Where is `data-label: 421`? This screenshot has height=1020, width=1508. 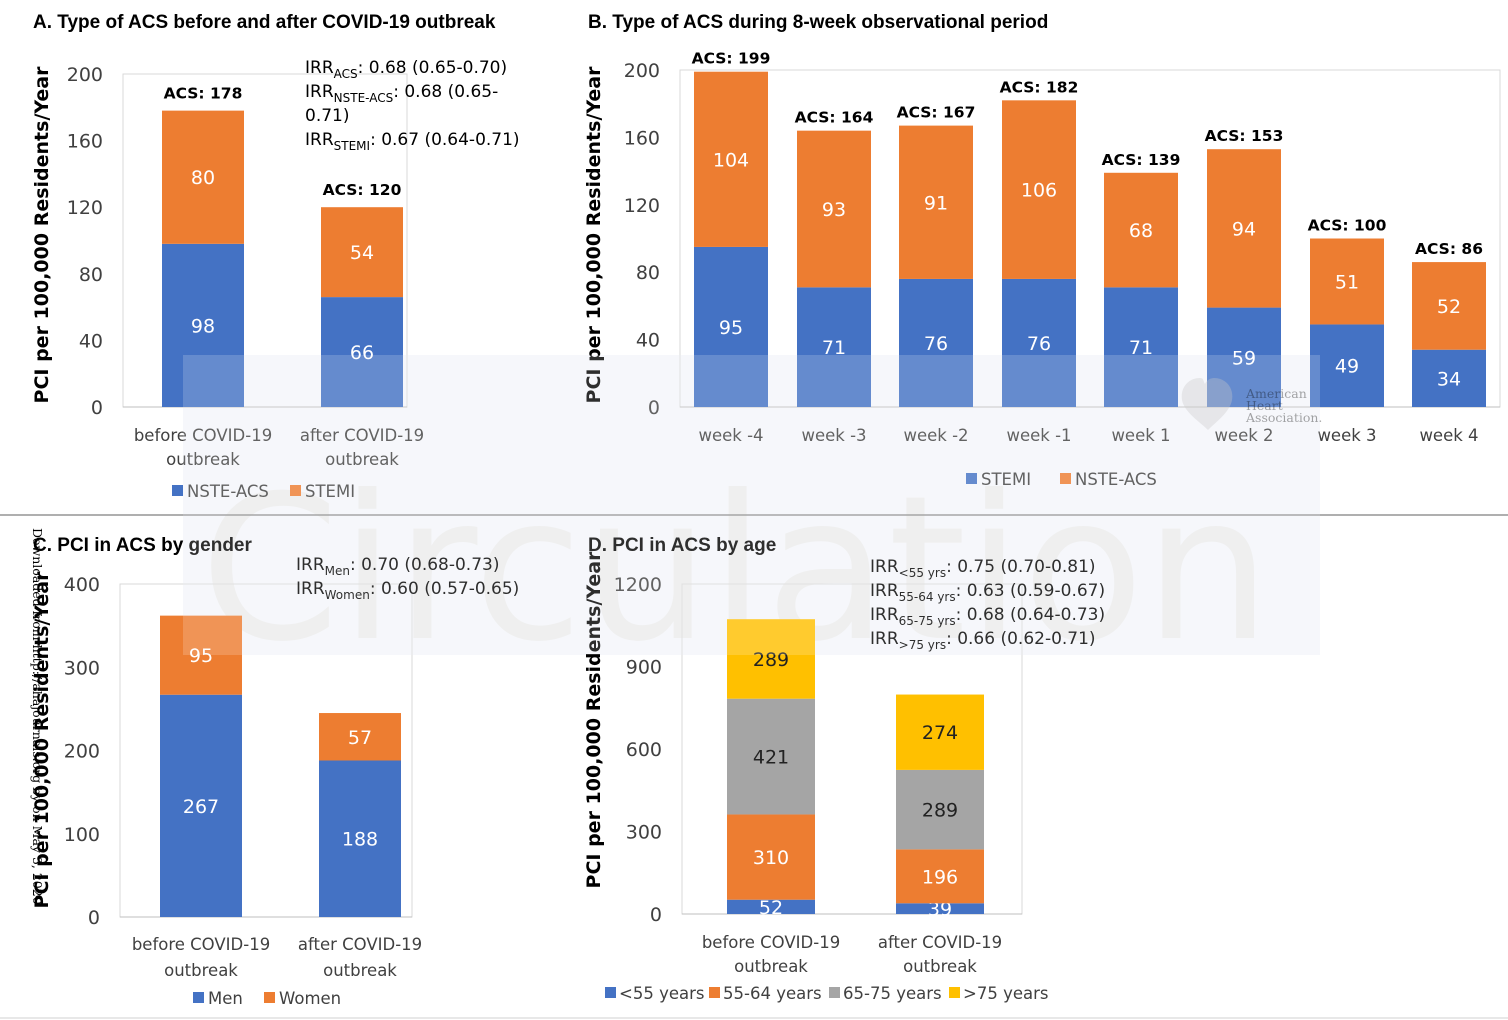
data-label: 421 is located at coordinates (771, 758).